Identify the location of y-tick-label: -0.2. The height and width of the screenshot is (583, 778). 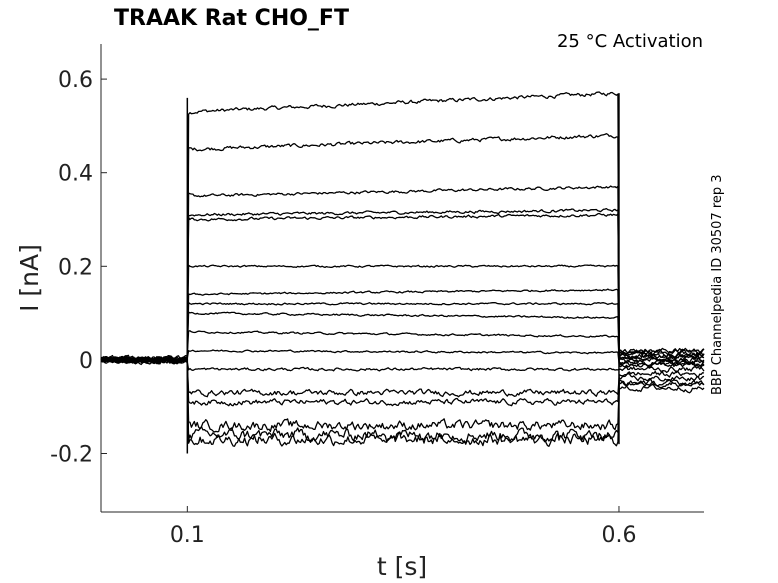
(71, 455).